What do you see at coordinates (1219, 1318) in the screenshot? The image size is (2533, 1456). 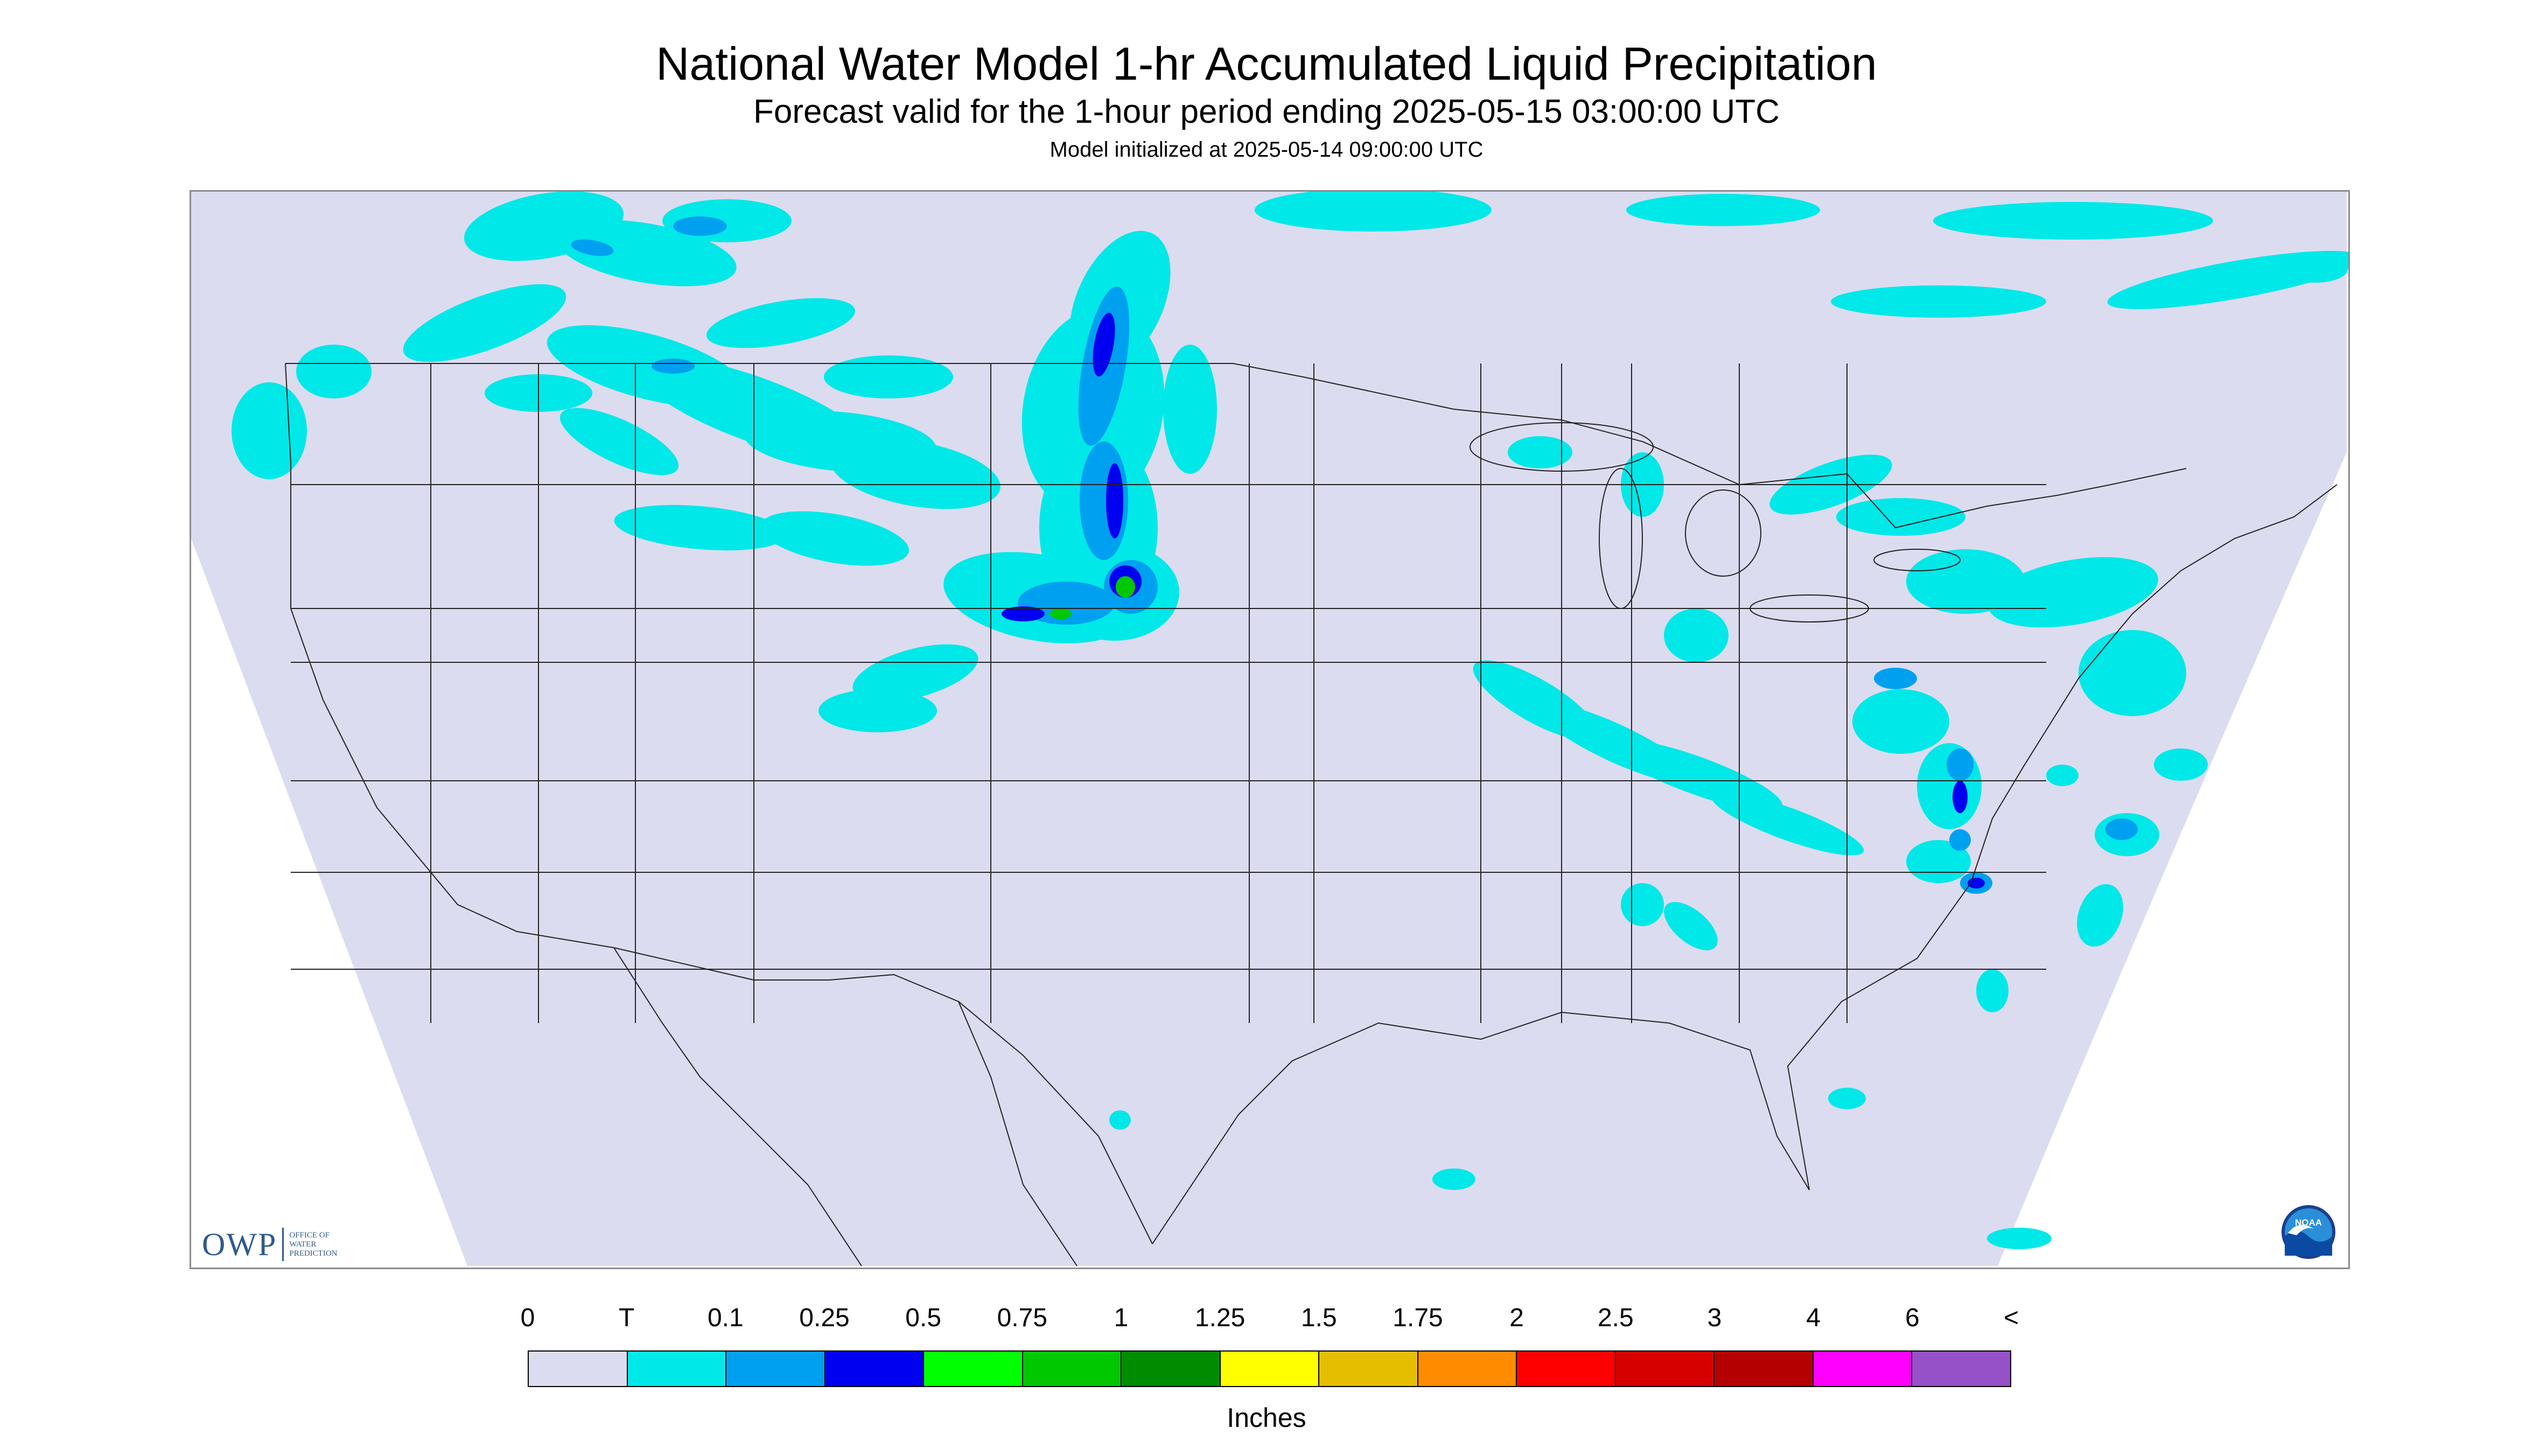 I see `legend-tick-label: 1.25` at bounding box center [1219, 1318].